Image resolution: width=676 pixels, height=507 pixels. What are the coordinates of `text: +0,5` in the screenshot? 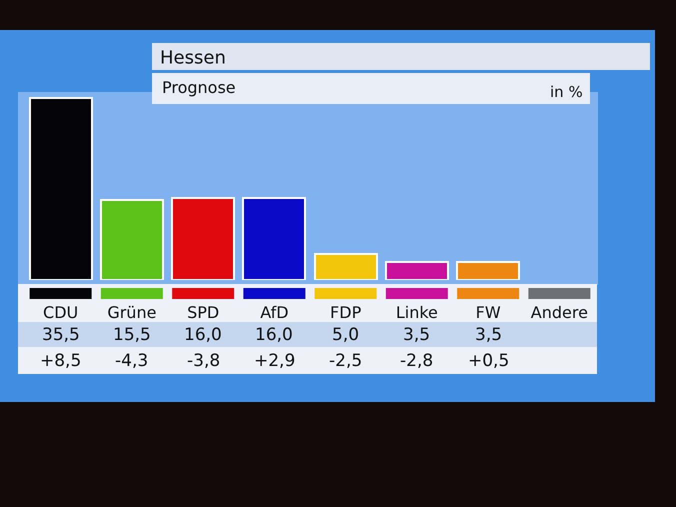 It's located at (489, 361).